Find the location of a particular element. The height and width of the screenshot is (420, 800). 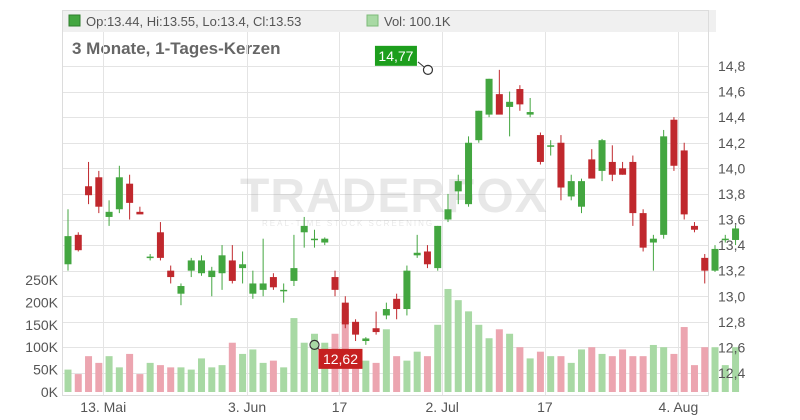

vol-legend-text: Vol: 100.1K is located at coordinates (417, 21).